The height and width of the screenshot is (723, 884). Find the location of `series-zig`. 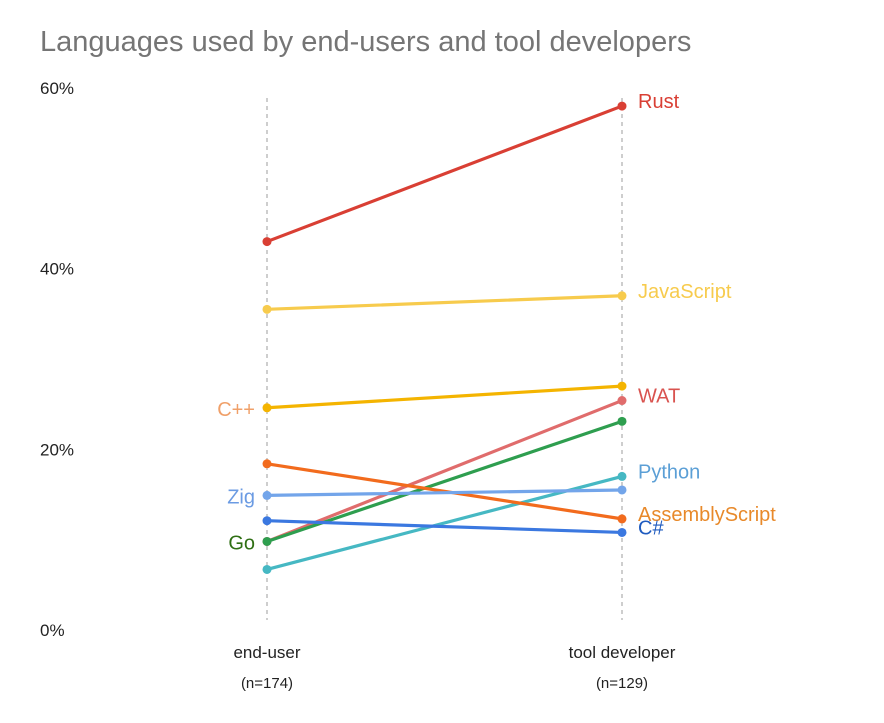

series-zig is located at coordinates (444, 492).